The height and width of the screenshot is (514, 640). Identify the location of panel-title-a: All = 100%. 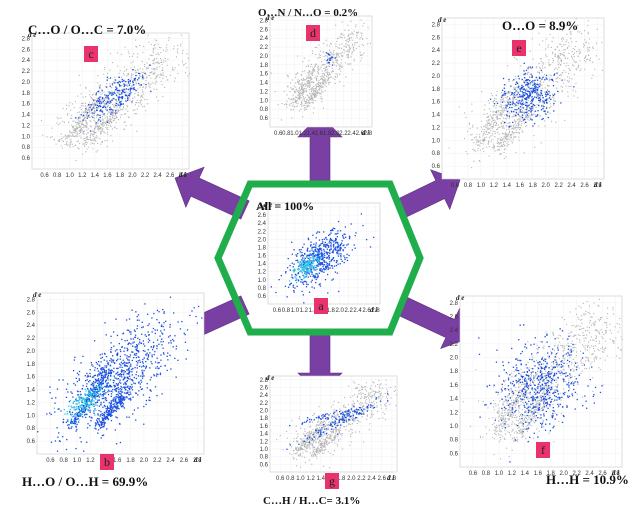
(285, 206).